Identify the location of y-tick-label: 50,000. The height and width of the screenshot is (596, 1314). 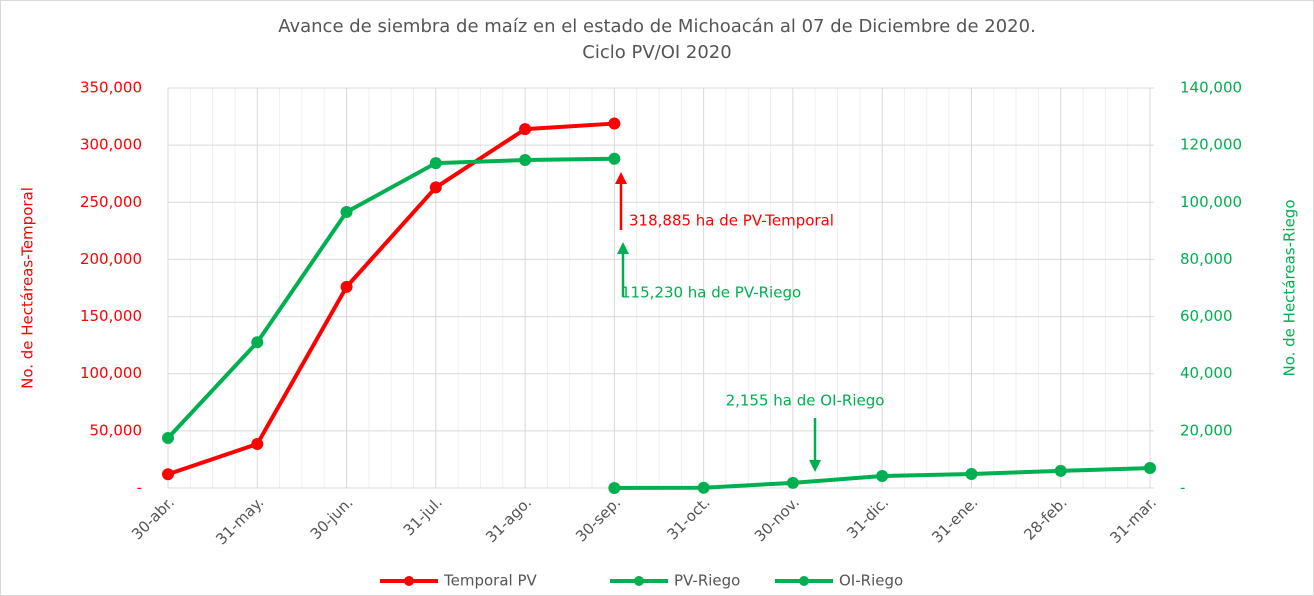
(116, 430).